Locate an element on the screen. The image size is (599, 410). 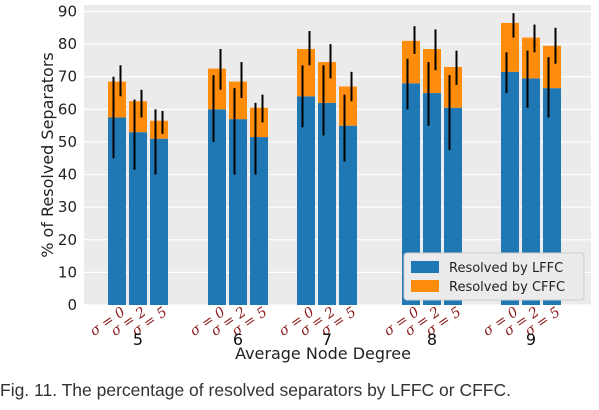
y-tick-label: 80 is located at coordinates (67, 44).